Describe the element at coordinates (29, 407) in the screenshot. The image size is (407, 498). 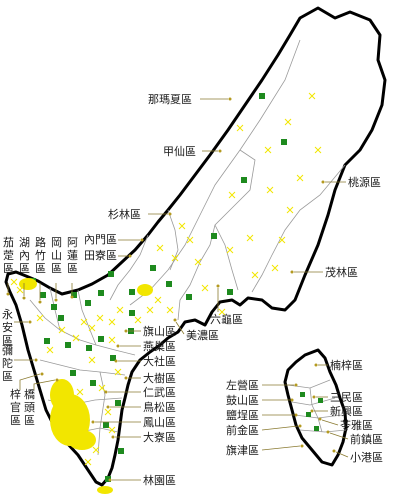
I see `label-qiaotou: 橋頭區` at that location.